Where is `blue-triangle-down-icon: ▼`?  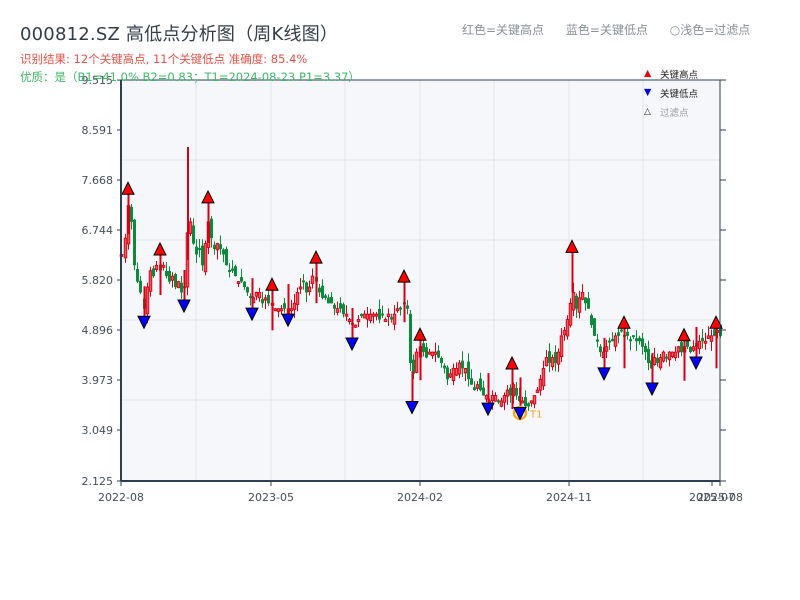
blue-triangle-down-icon: ▼ is located at coordinates (648, 92).